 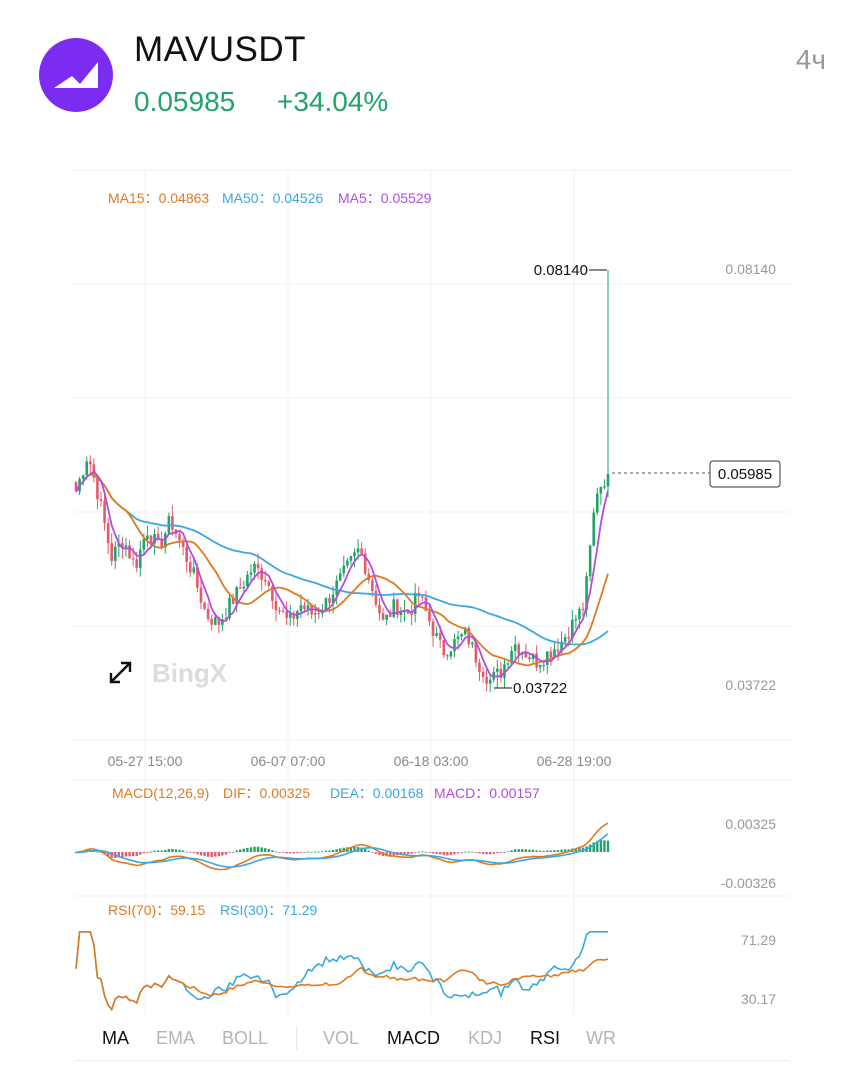 I want to click on tab-boll: BOLL, so click(x=245, y=1038).